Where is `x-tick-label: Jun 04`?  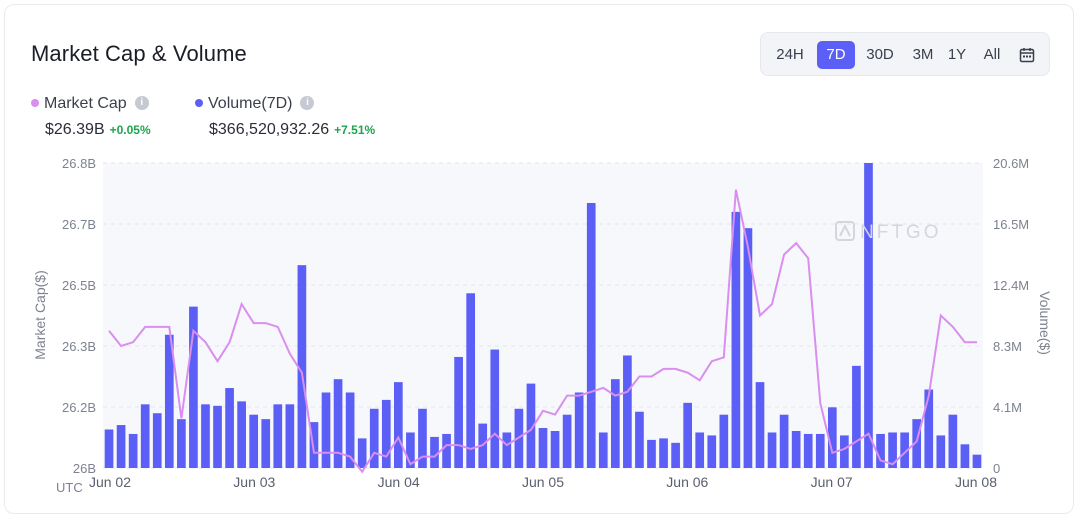
x-tick-label: Jun 04 is located at coordinates (399, 482).